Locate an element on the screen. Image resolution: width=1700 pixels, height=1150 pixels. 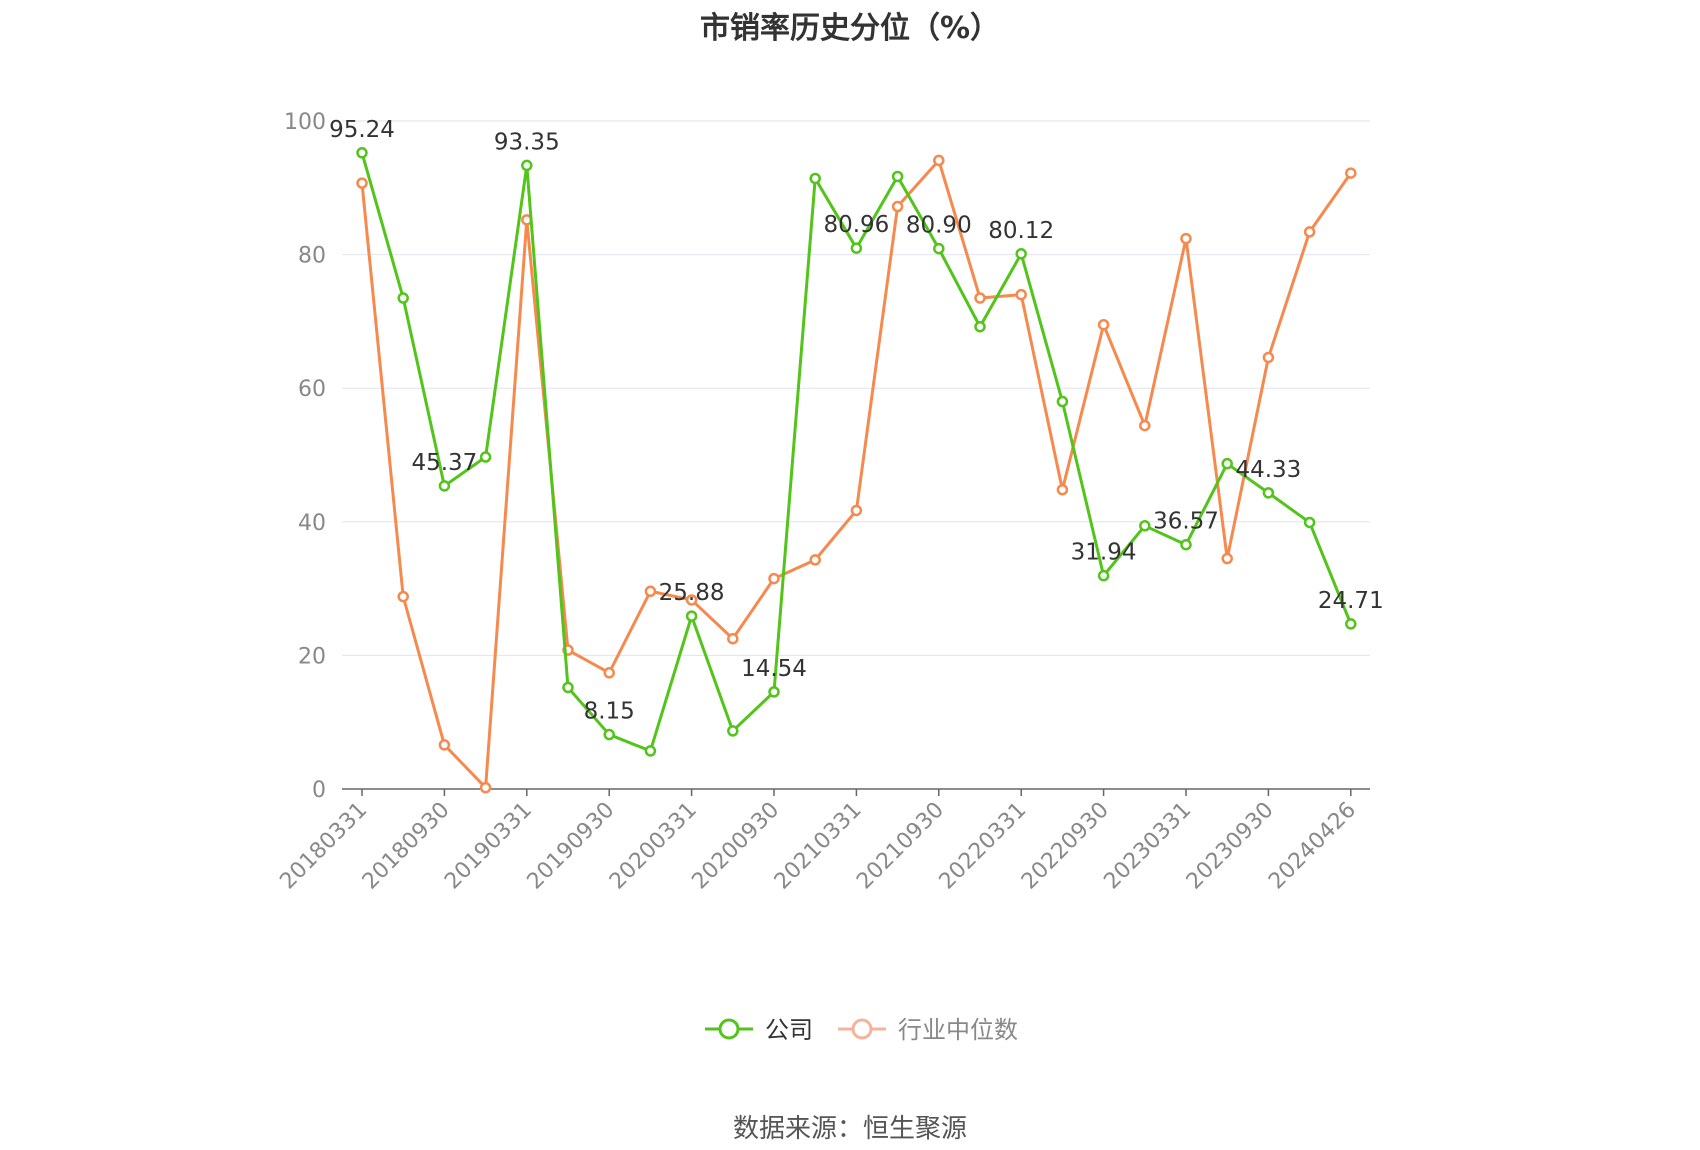
legend-company-marker is located at coordinates (729, 1029).